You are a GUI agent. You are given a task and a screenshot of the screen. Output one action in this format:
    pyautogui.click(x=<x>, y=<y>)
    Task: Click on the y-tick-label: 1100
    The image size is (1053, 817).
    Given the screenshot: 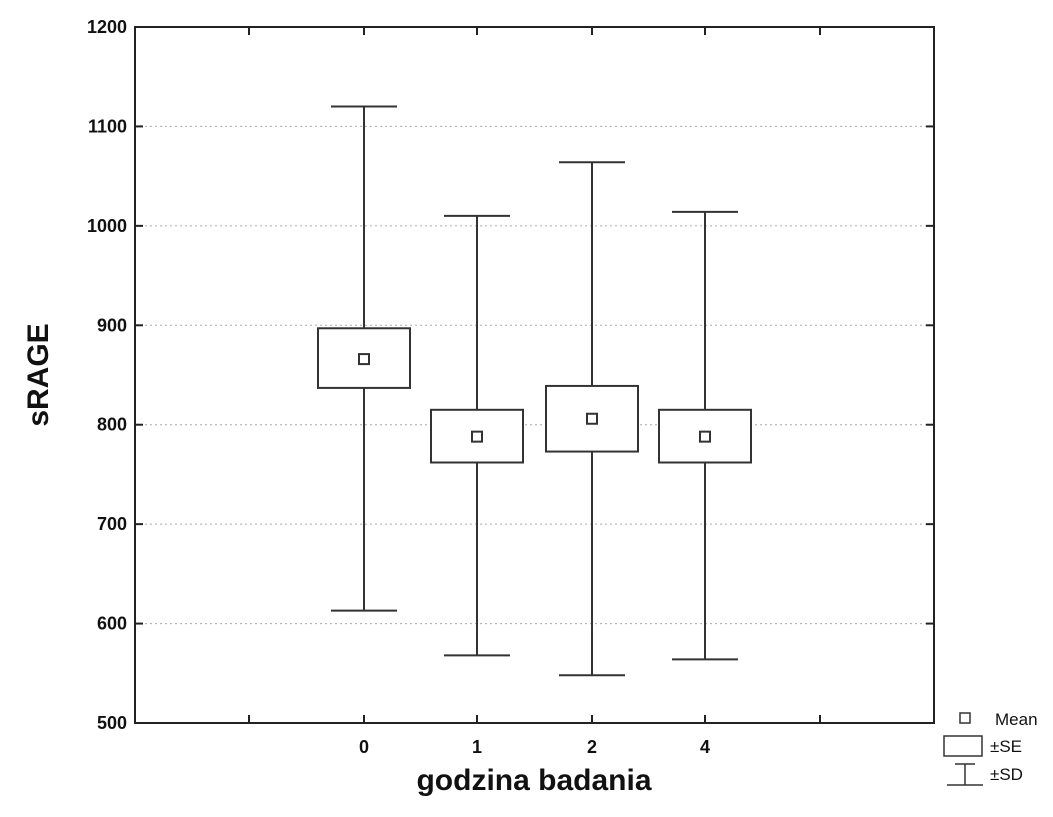 What is the action you would take?
    pyautogui.click(x=107, y=126)
    